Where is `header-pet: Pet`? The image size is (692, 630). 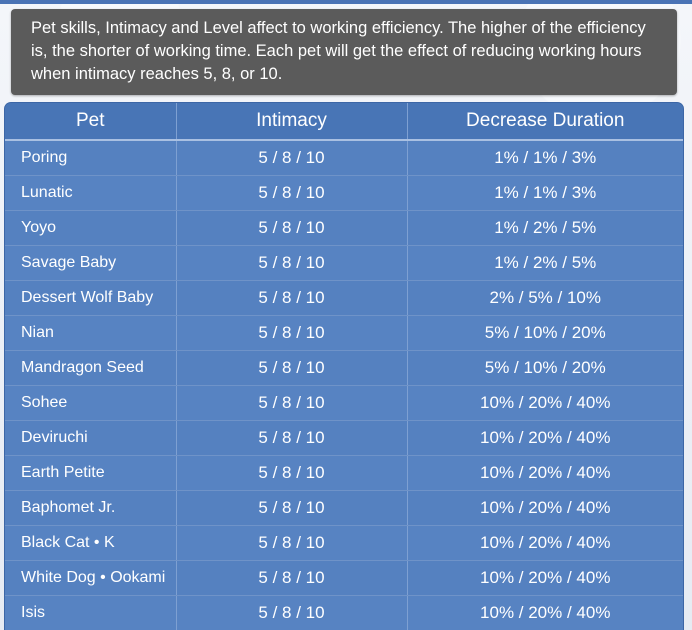 header-pet: Pet is located at coordinates (91, 122).